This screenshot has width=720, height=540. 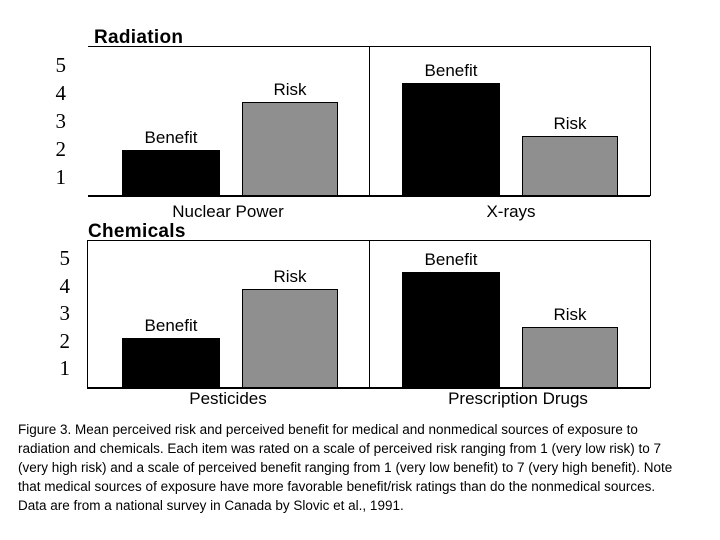 I want to click on chart-title-radiation: Radiation, so click(x=139, y=37).